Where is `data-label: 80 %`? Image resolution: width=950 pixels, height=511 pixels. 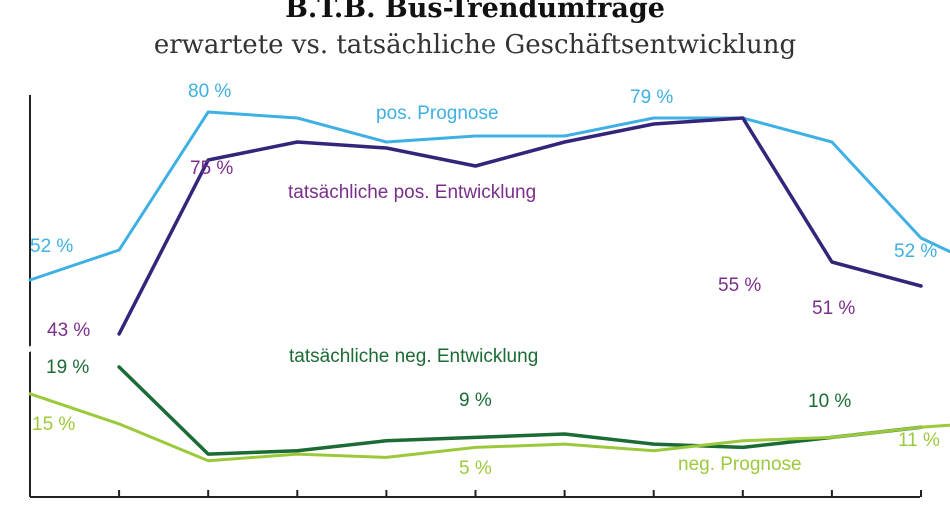 data-label: 80 % is located at coordinates (209, 91).